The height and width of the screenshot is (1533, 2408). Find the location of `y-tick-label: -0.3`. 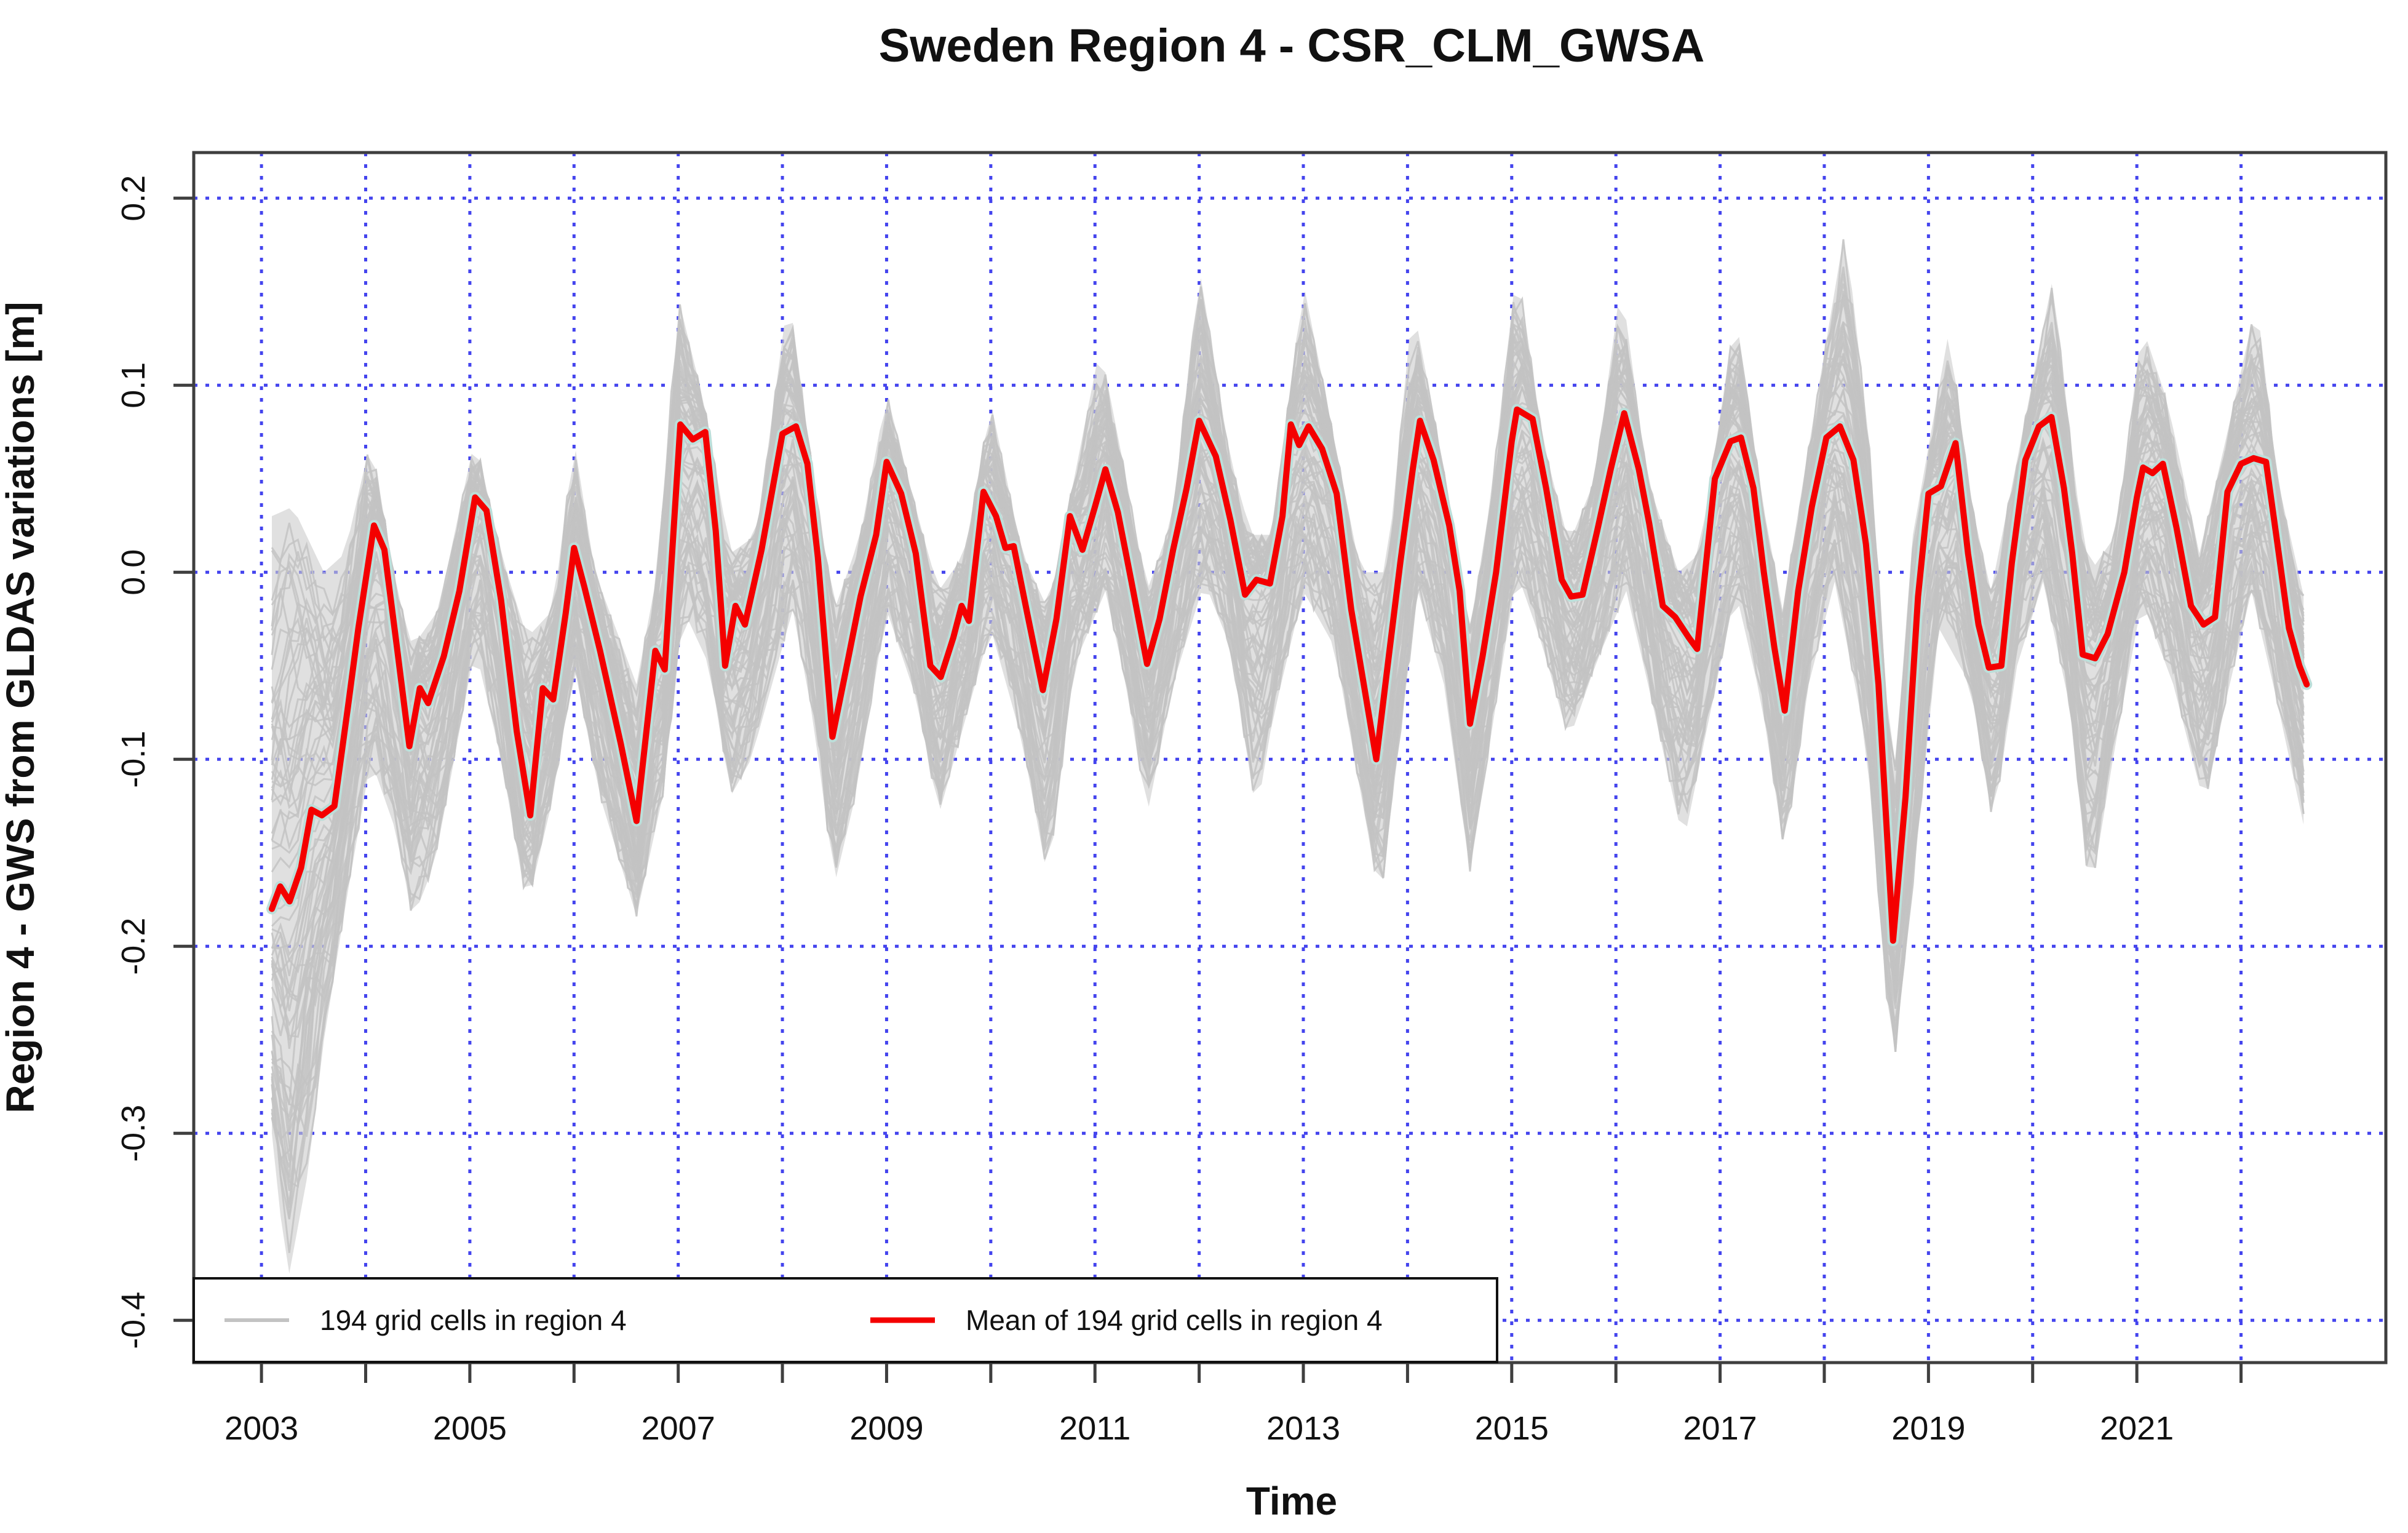

y-tick-label: -0.3 is located at coordinates (133, 1133).